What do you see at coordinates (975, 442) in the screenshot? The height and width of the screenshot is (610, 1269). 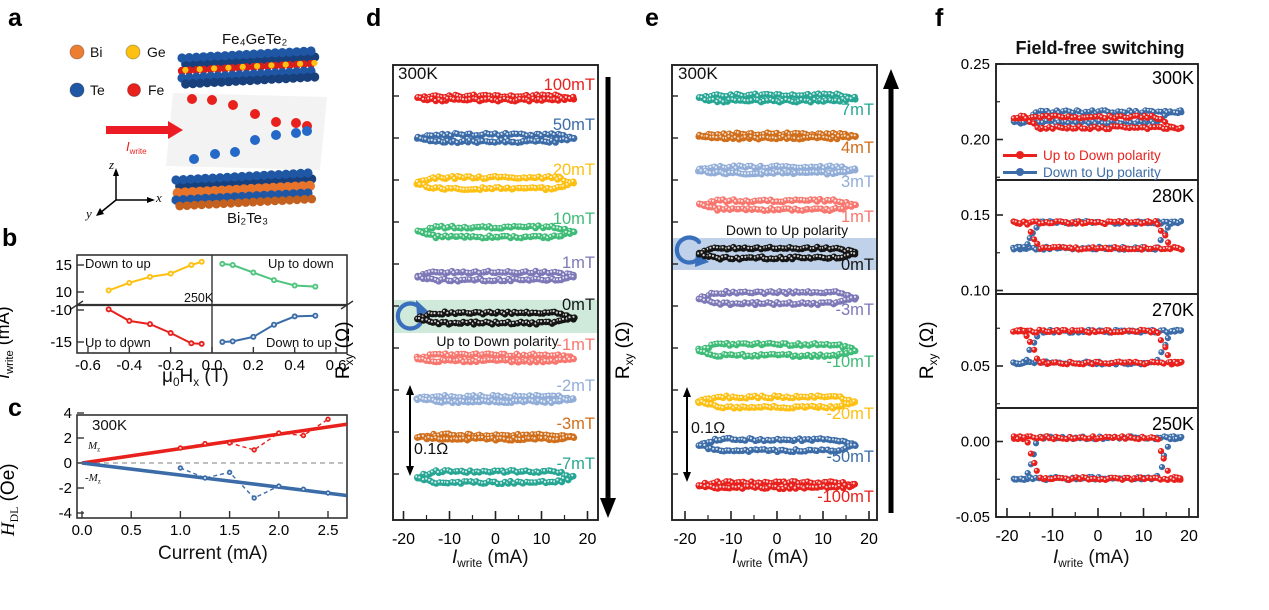 I see `svg-text: 0.00` at bounding box center [975, 442].